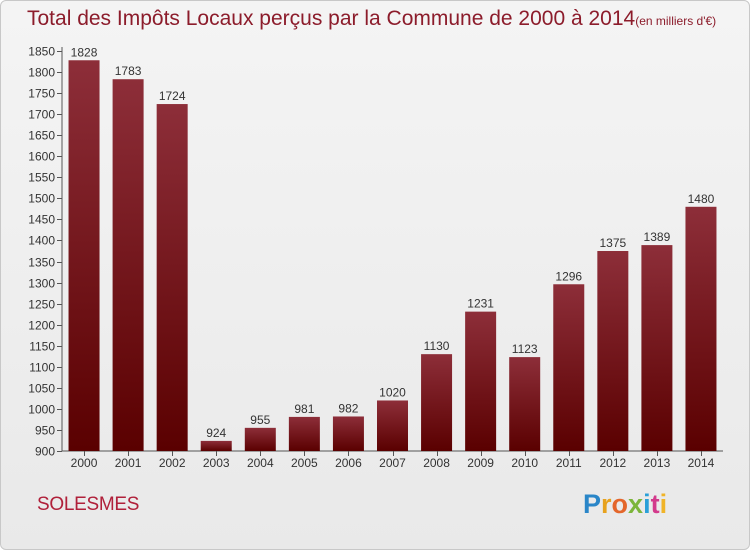 Image resolution: width=750 pixels, height=550 pixels. I want to click on x-tick-label: 2004, so click(260, 463).